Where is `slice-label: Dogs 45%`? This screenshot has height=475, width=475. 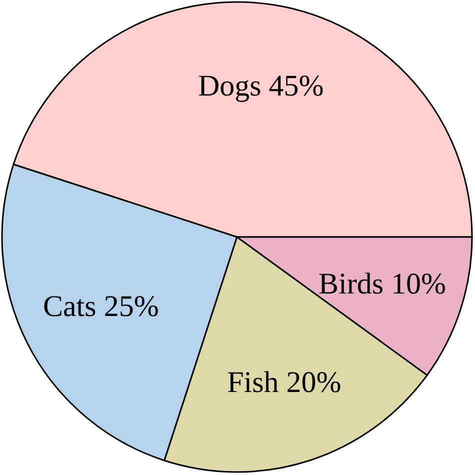 slice-label: Dogs 45% is located at coordinates (261, 86).